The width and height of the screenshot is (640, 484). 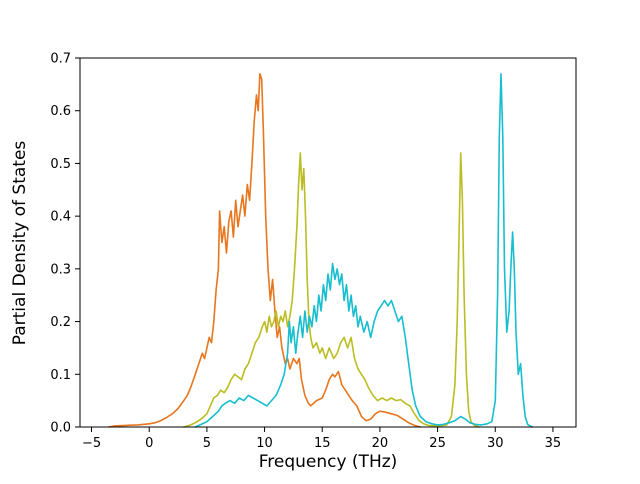 What do you see at coordinates (60, 164) in the screenshot?
I see `y-tick-label: 0.5` at bounding box center [60, 164].